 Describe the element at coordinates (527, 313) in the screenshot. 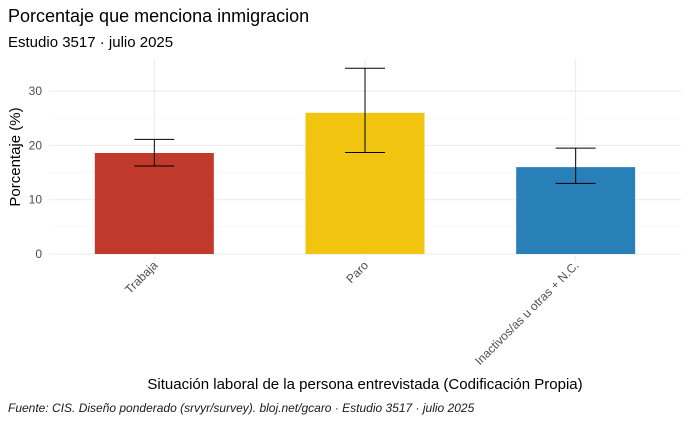

I see `x-tick-label: Inactivos/as u otras + N.C.` at that location.